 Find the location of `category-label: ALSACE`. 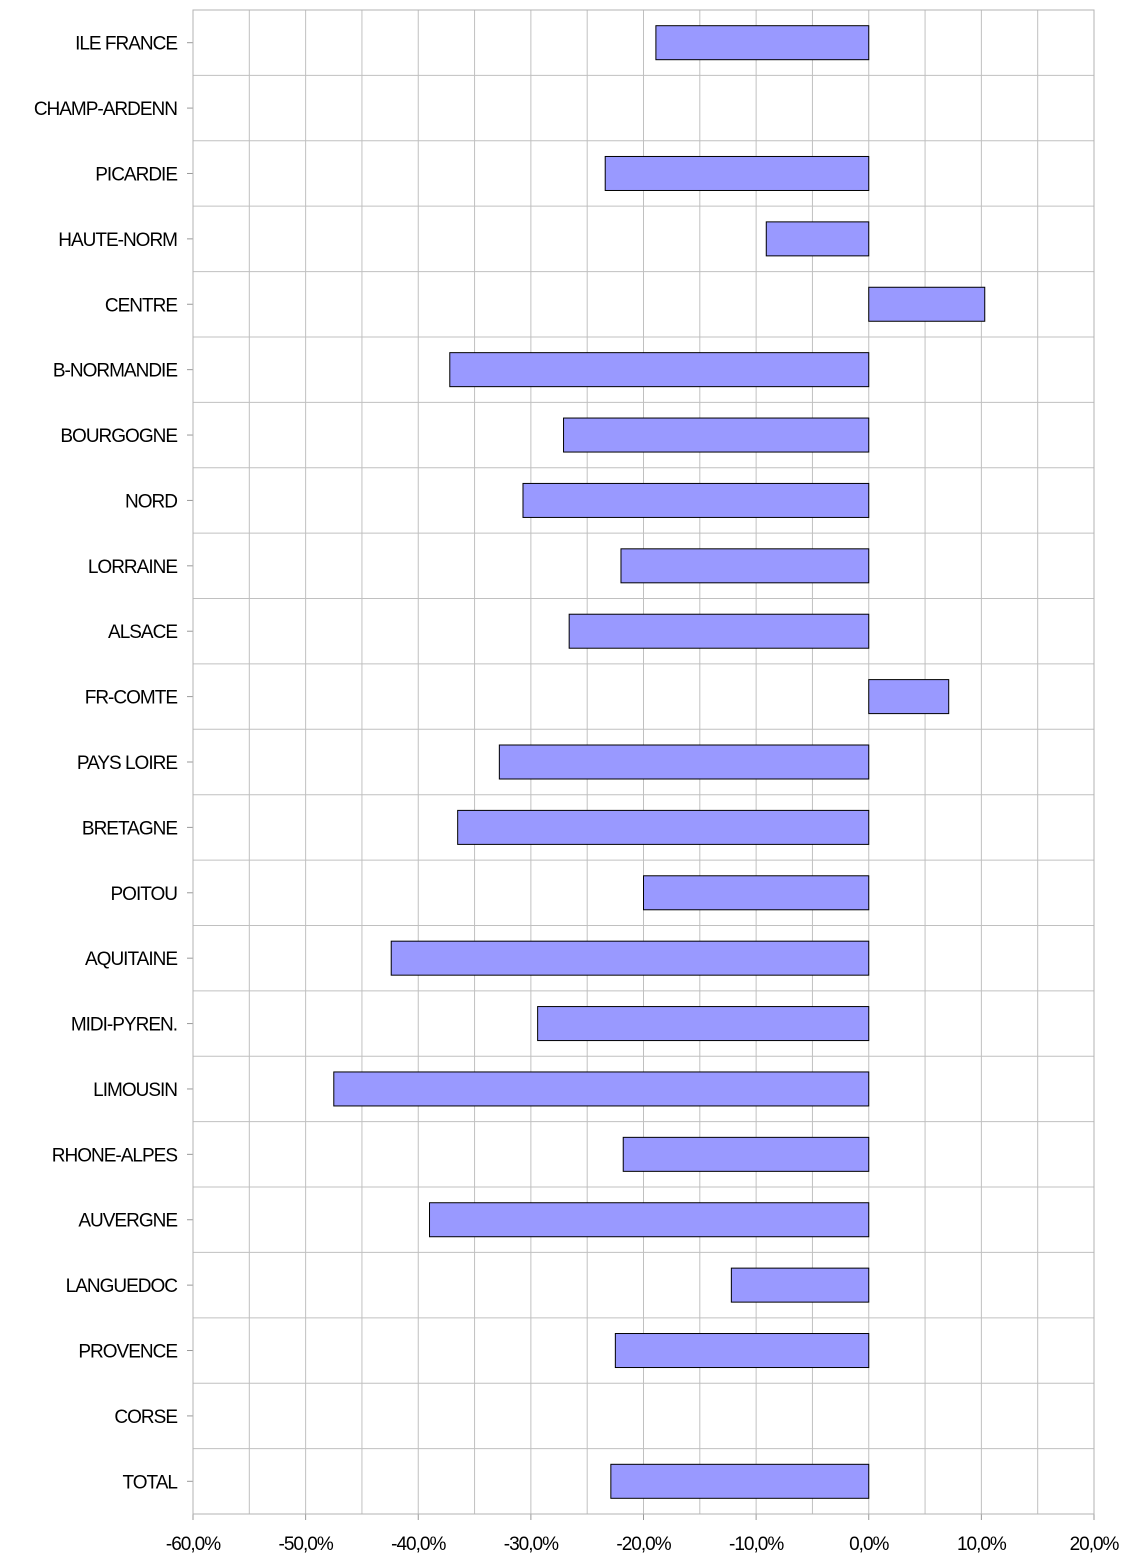

category-label: ALSACE is located at coordinates (142, 632).